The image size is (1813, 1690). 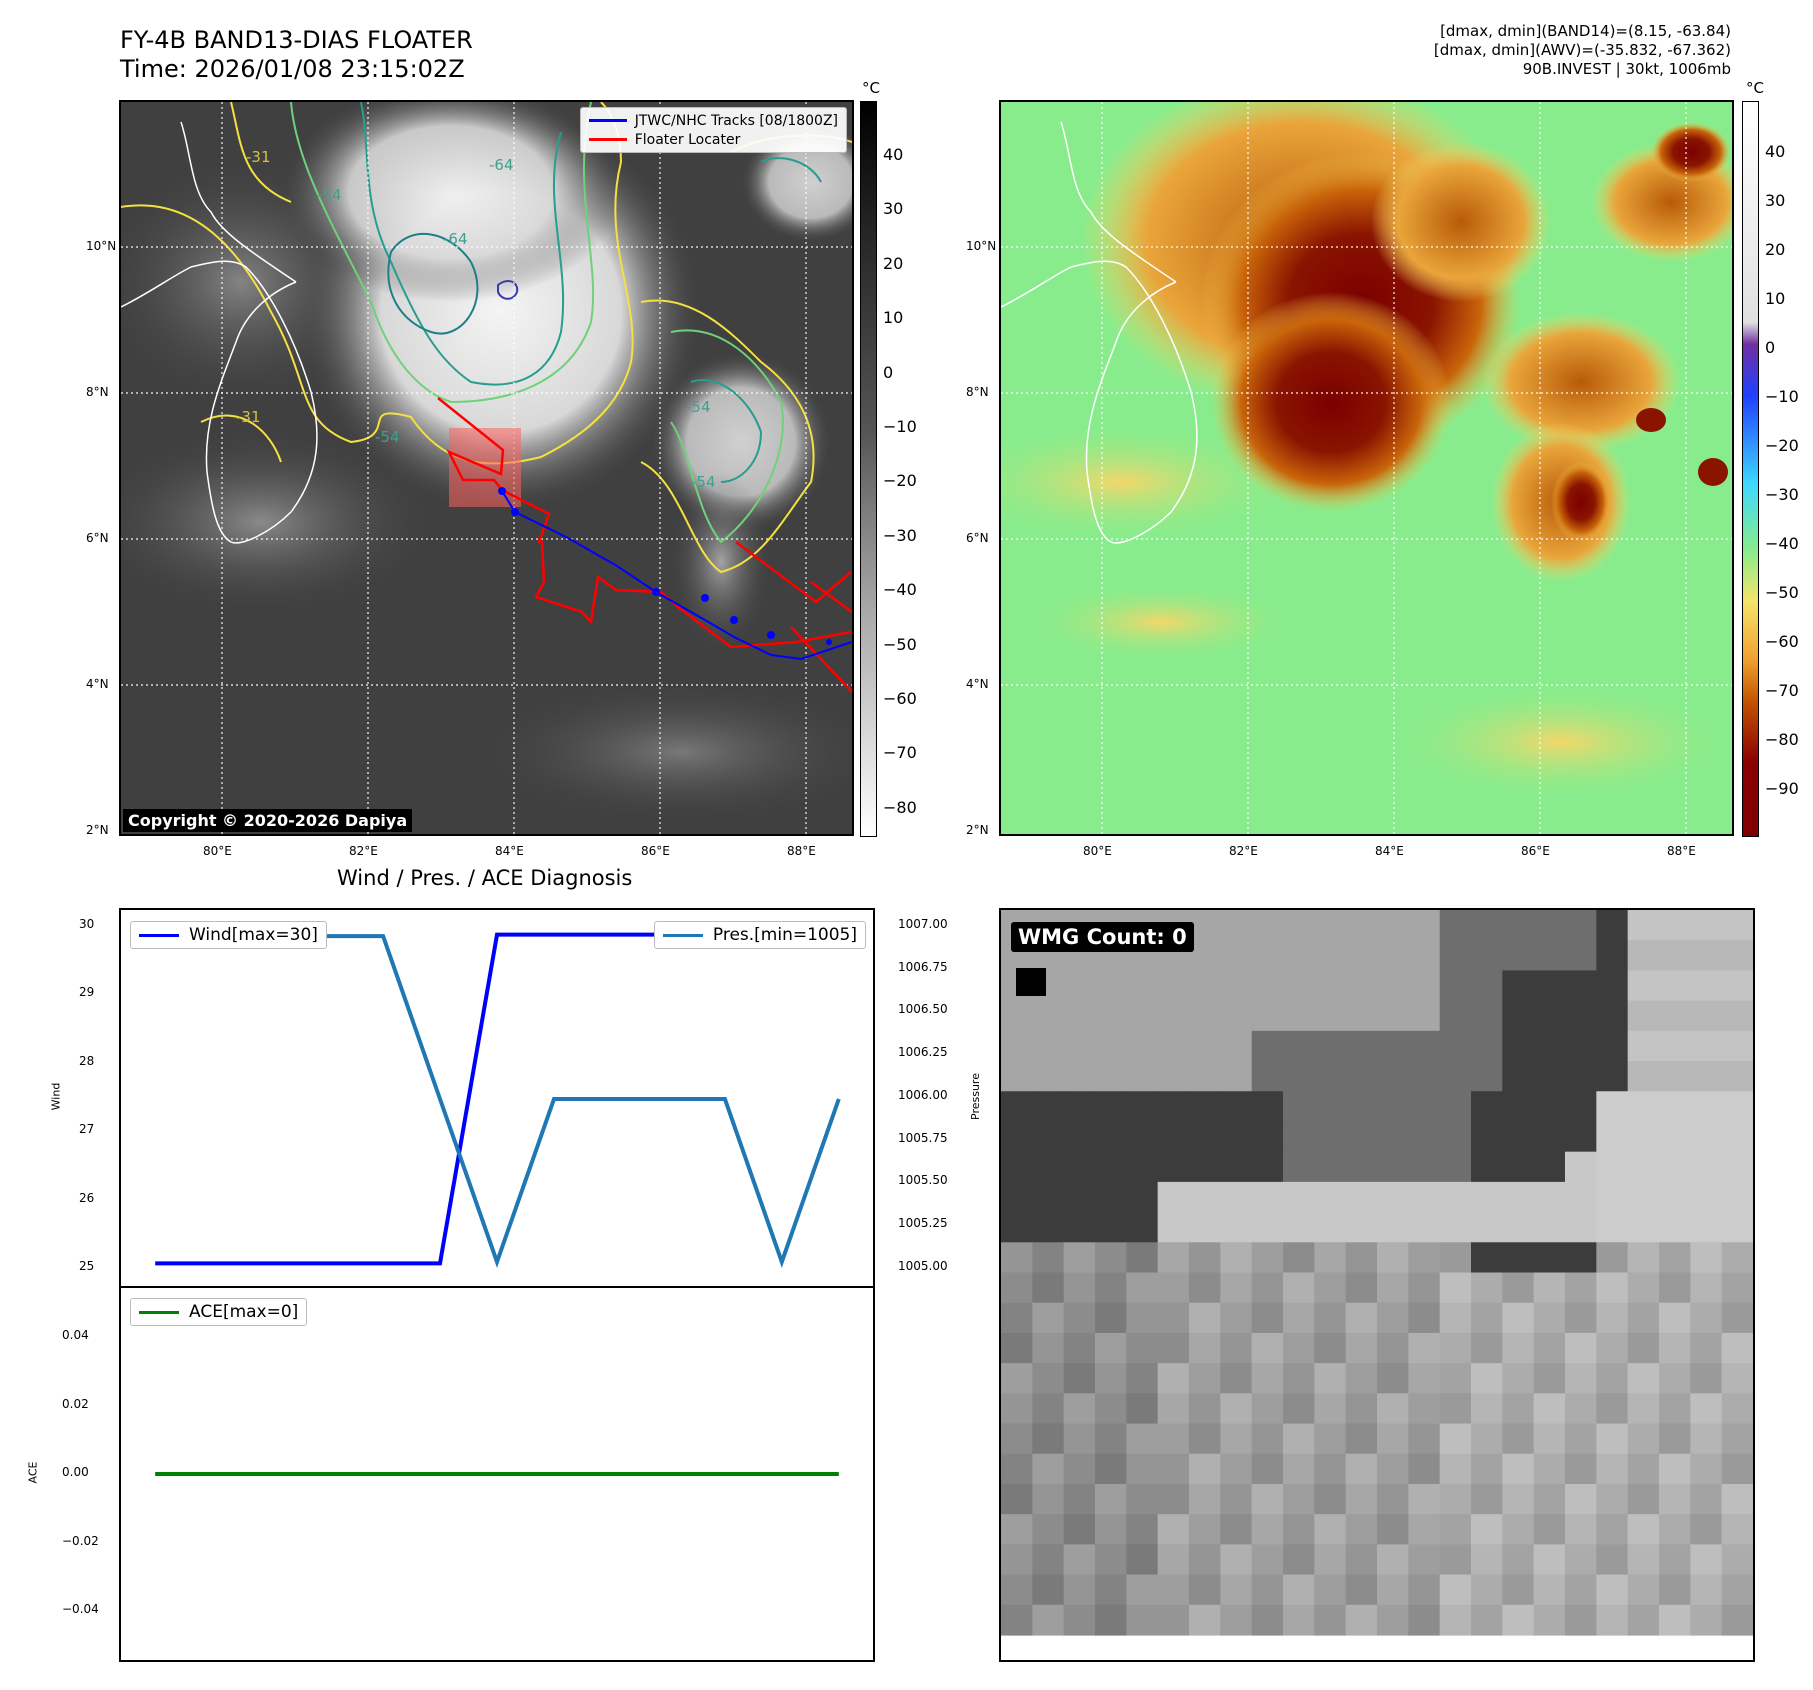 What do you see at coordinates (713, 139) in the screenshot?
I see `legend-item-floater: Floater Locater` at bounding box center [713, 139].